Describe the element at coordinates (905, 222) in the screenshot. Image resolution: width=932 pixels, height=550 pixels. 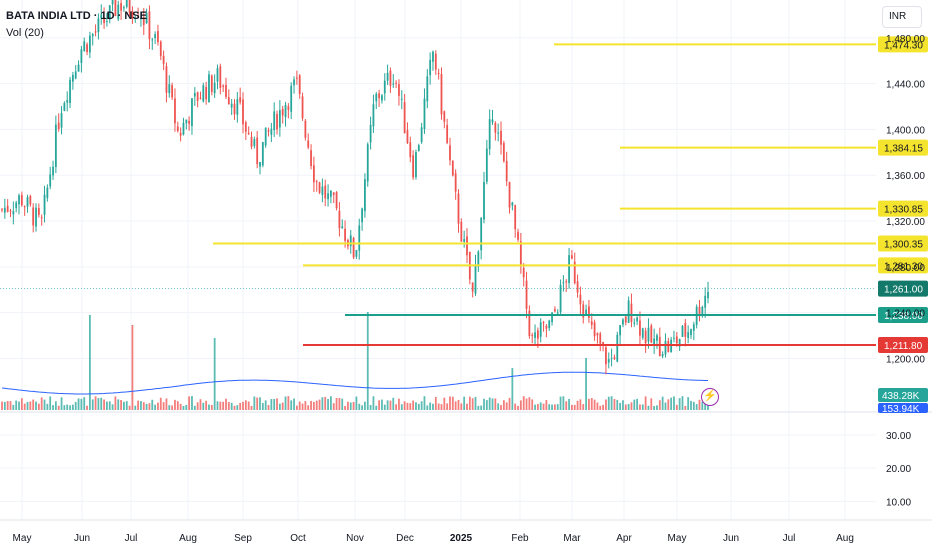
I see `price-axis-label: 1,320.00` at that location.